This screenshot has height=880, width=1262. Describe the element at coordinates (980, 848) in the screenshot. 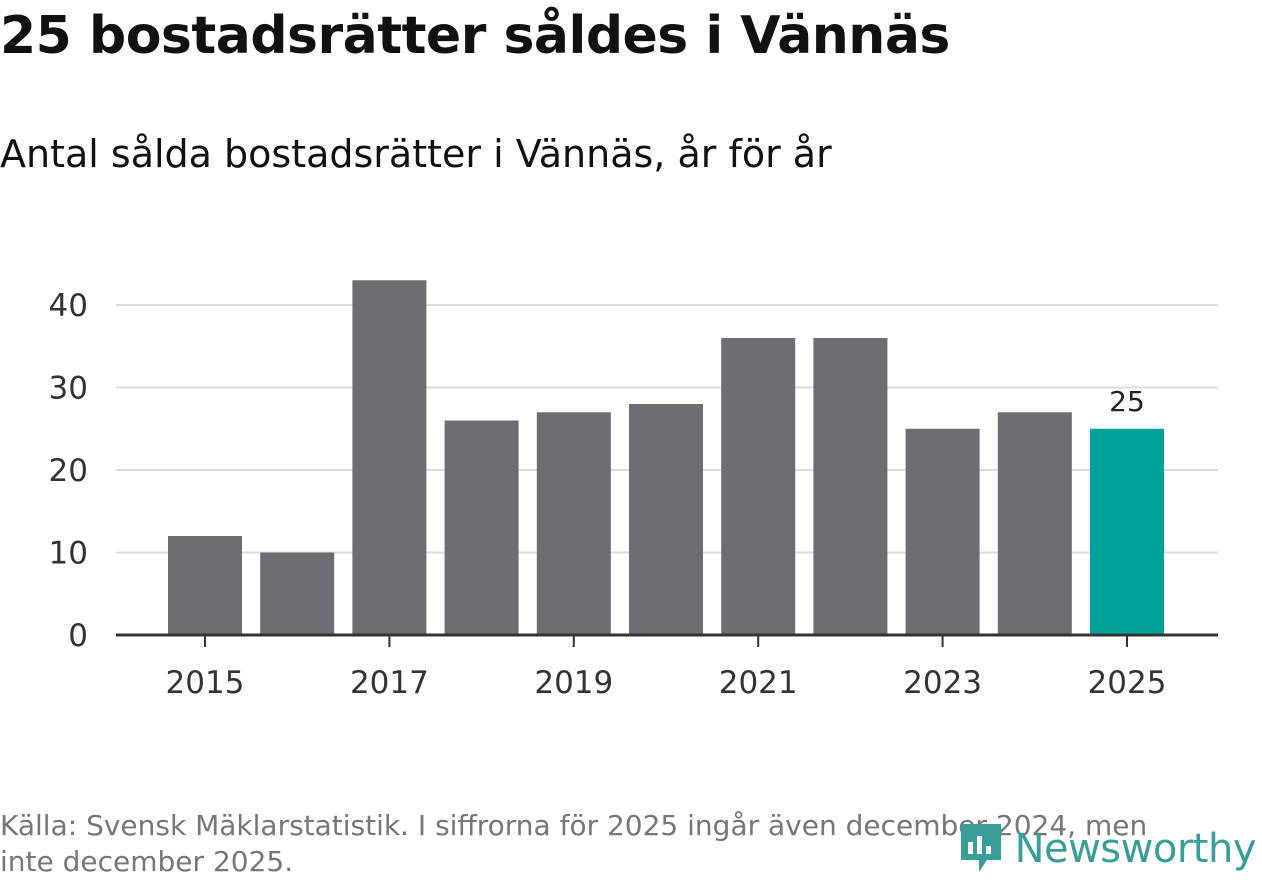

I see `newsworthy-logo-icon` at that location.